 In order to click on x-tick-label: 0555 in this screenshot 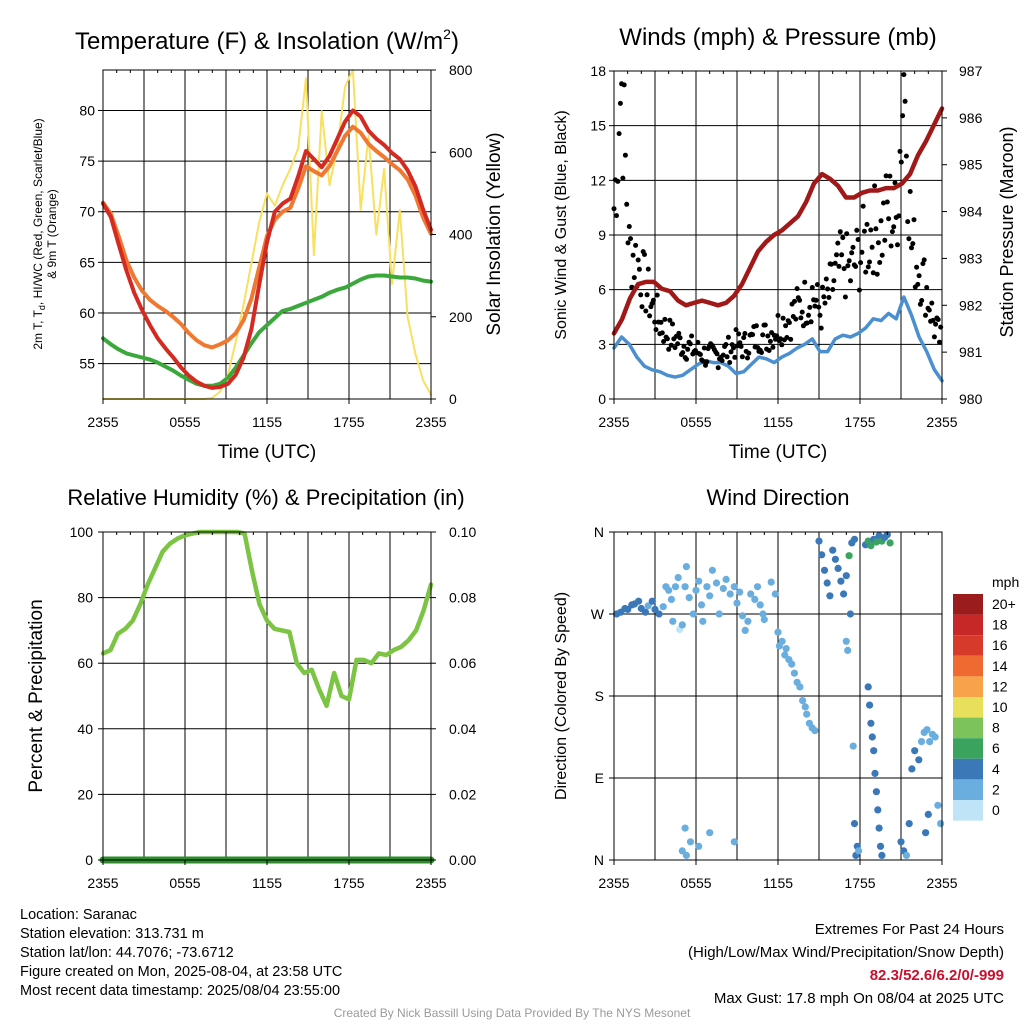, I will do `click(695, 422)`.